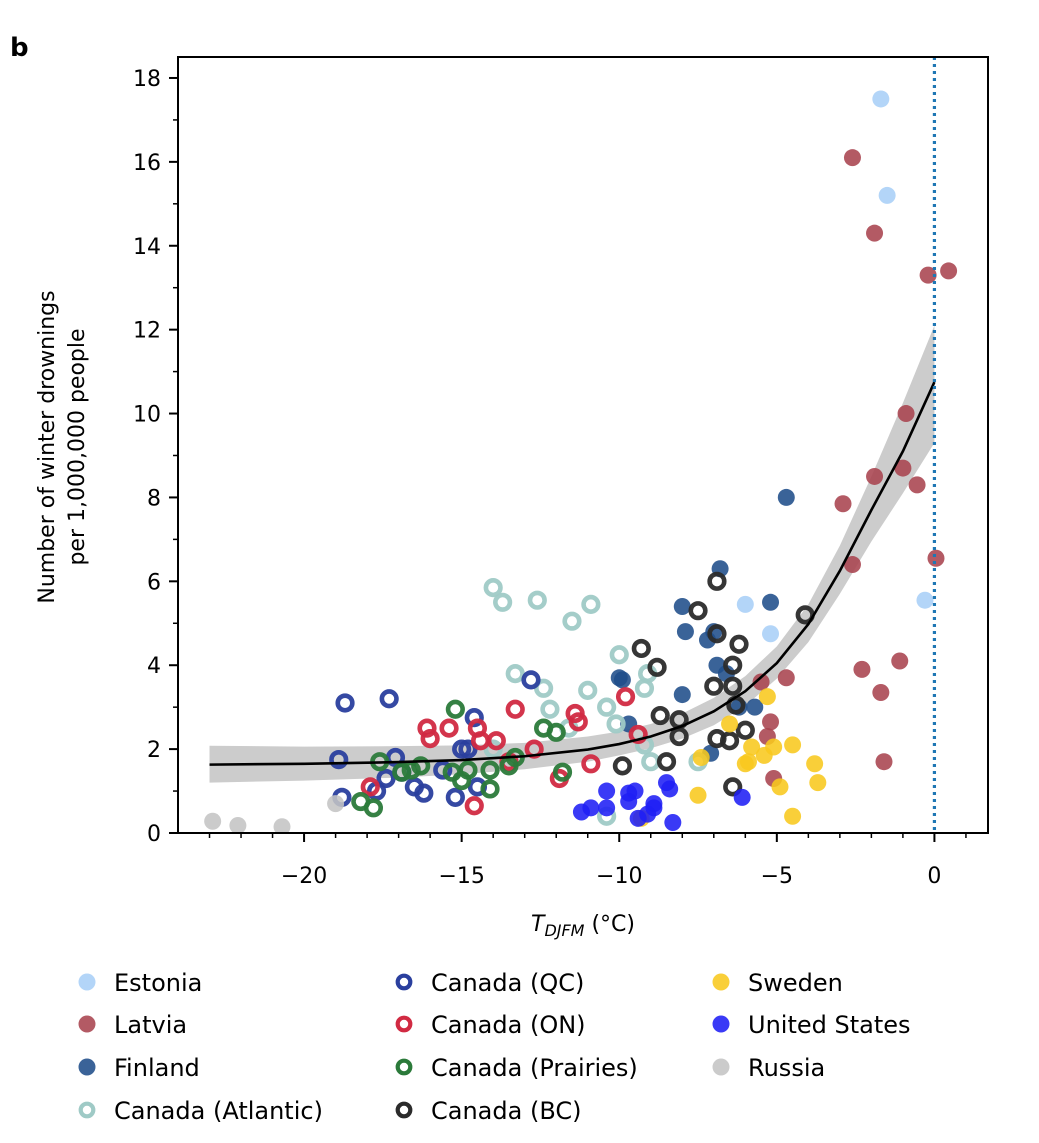  I want to click on y-tick-label: 8, so click(154, 498).